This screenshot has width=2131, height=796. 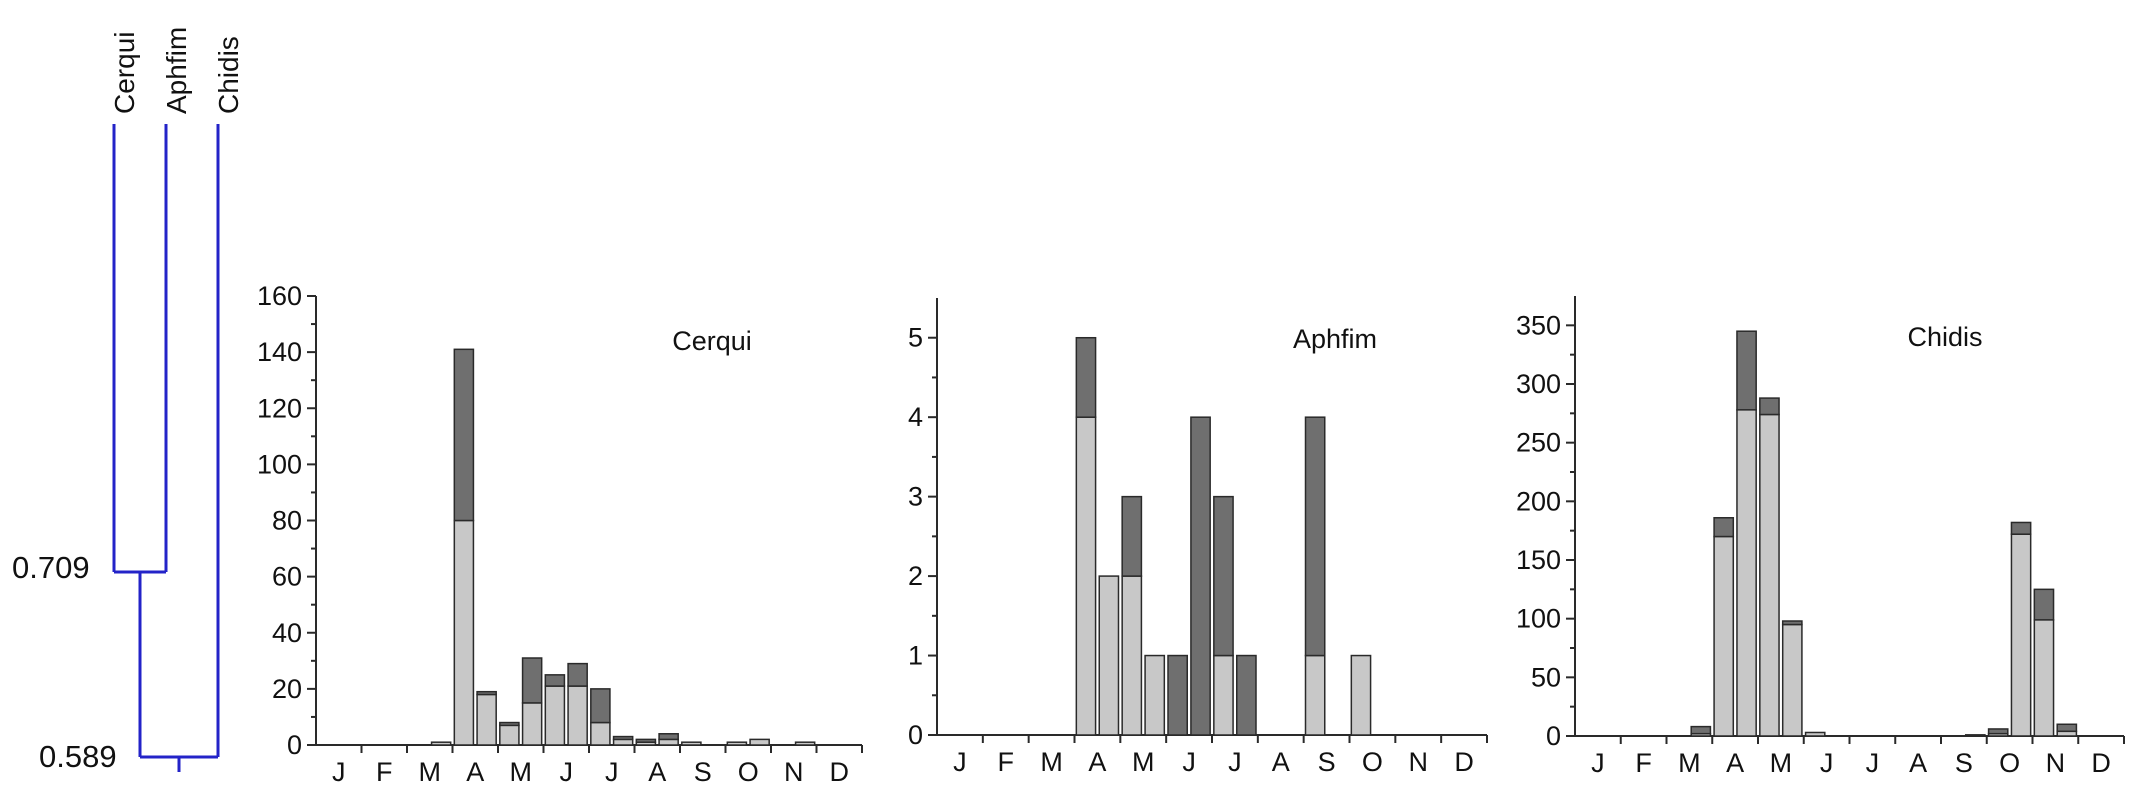 I want to click on y-tick-label: 3, so click(x=915, y=497).